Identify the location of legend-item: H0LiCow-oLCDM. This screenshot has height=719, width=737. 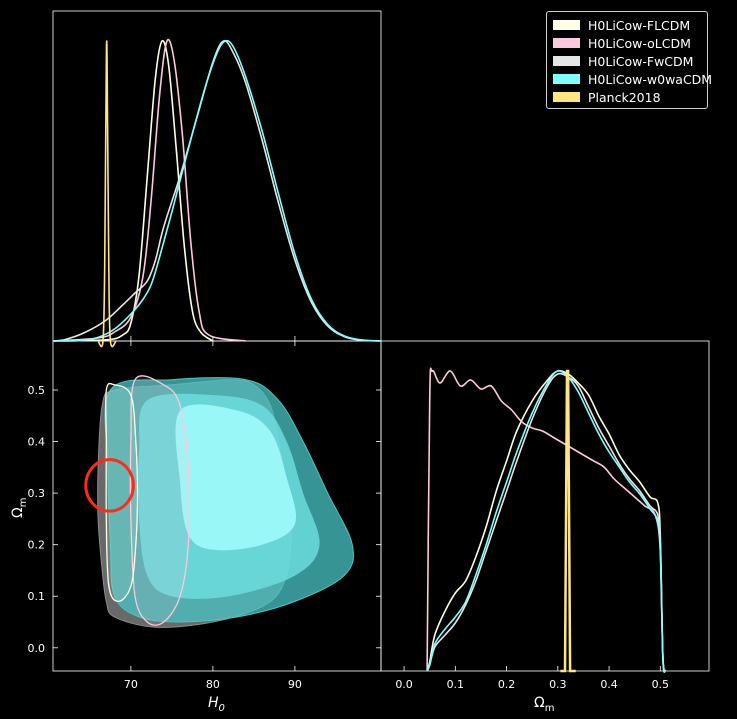
(627, 43).